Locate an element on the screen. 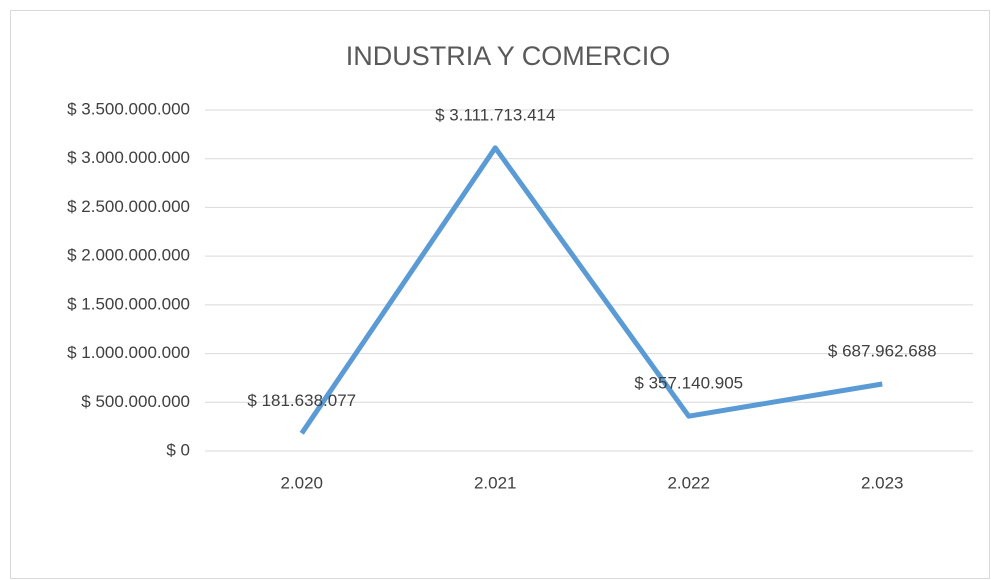  x-tick-label: 2.021 is located at coordinates (495, 482).